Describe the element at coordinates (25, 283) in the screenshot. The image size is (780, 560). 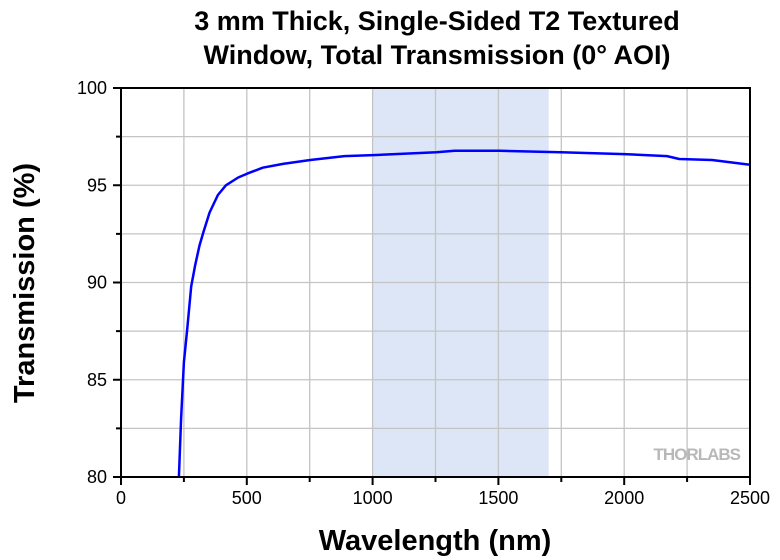
I see `y-axis-label: Transmission (%)` at that location.